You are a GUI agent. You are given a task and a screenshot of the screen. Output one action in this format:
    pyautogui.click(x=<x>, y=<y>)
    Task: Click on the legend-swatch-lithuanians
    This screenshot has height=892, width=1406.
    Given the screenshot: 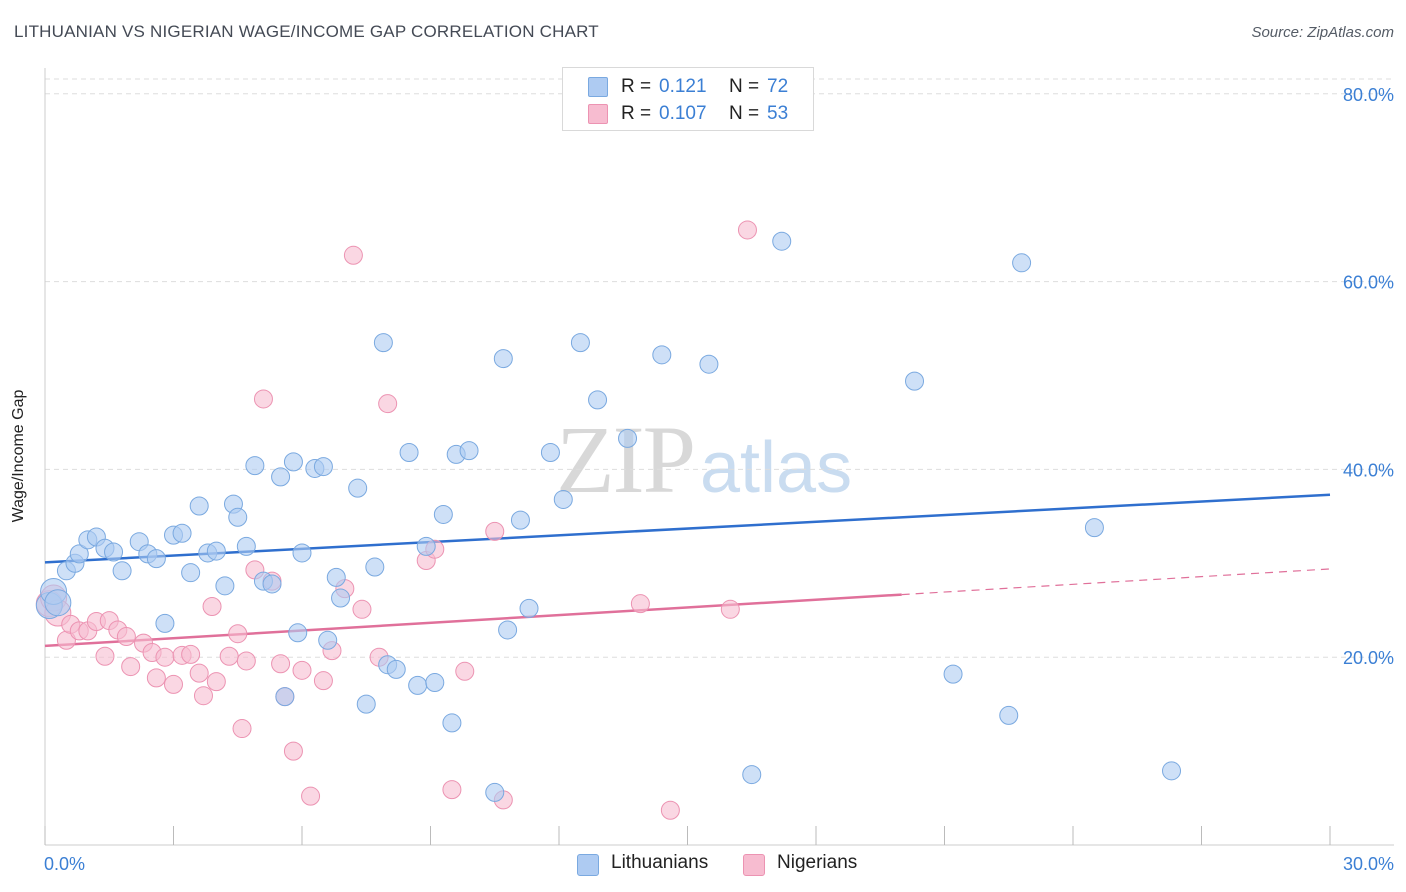 What is the action you would take?
    pyautogui.click(x=598, y=87)
    